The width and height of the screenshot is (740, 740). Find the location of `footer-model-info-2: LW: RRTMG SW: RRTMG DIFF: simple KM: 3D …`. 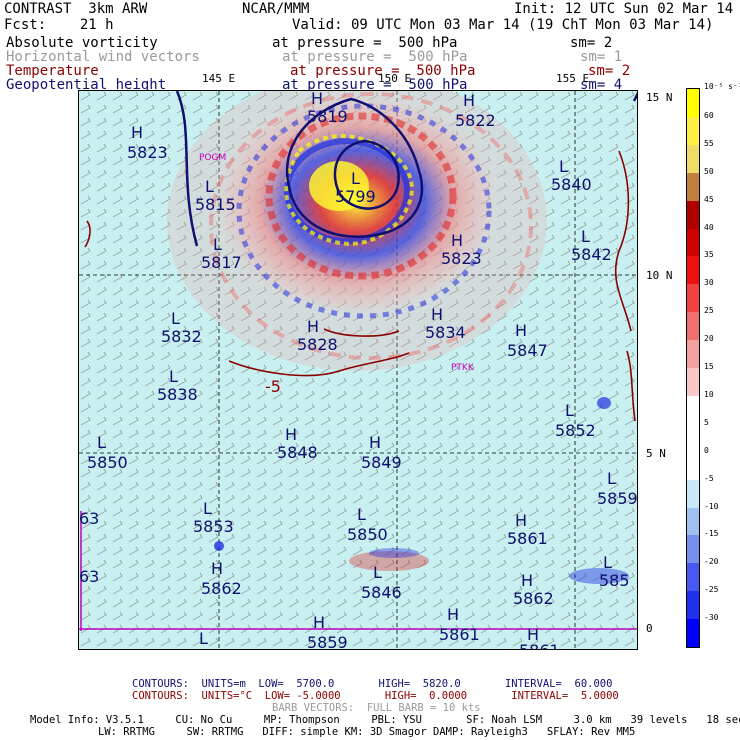

footer-model-info-2: LW: RRTMG SW: RRTMG DIFF: simple KM: 3D … is located at coordinates (367, 732).